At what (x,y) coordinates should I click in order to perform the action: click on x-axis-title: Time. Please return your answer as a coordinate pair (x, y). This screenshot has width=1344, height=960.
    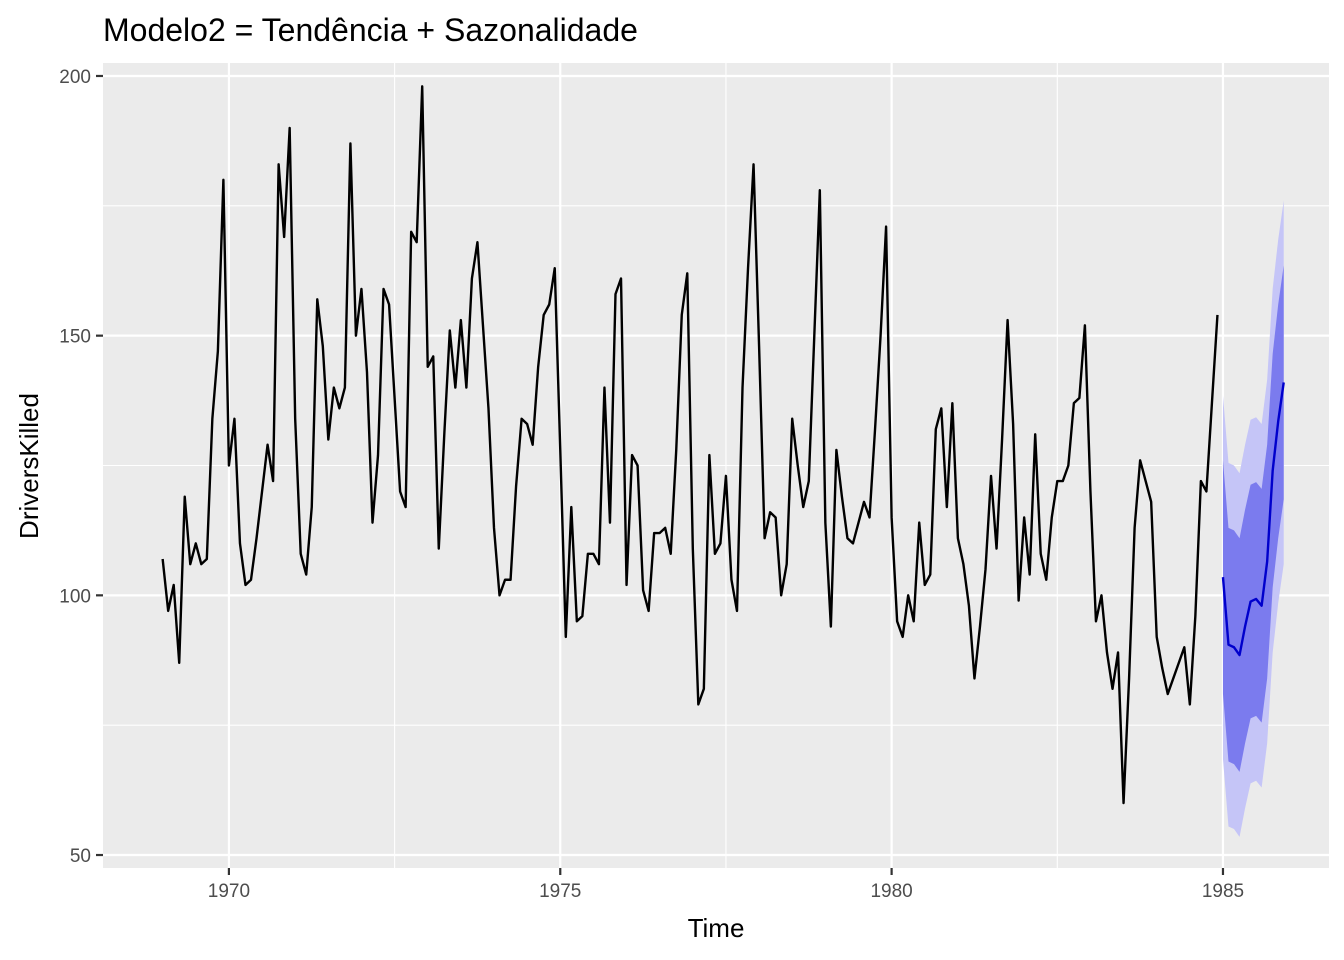
    Looking at the image, I should click on (716, 928).